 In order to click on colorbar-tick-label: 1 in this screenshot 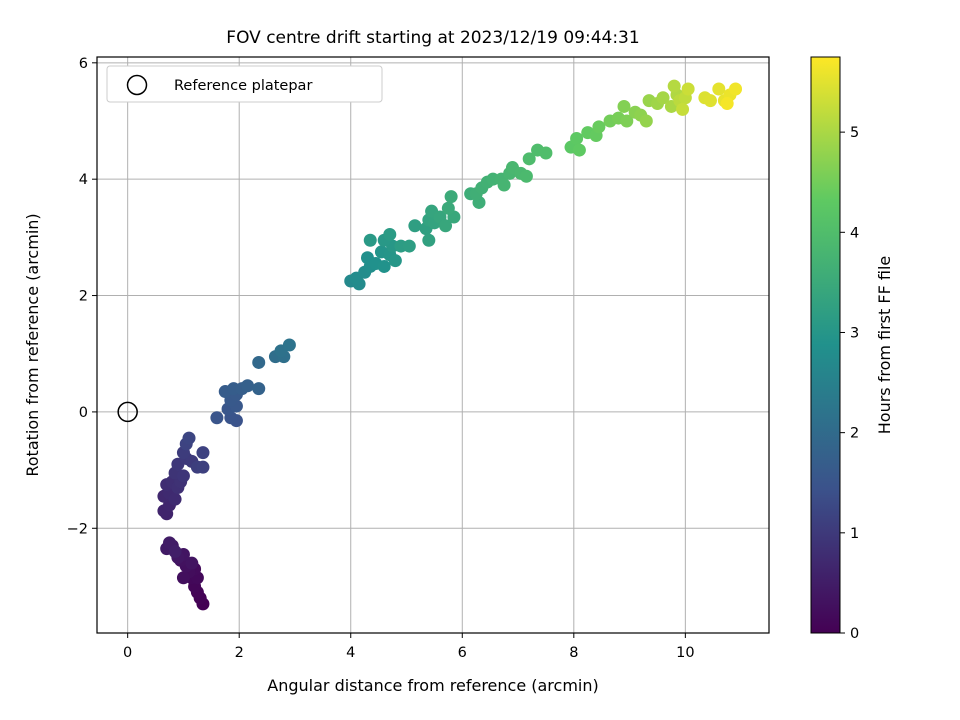, I will do `click(854, 534)`.